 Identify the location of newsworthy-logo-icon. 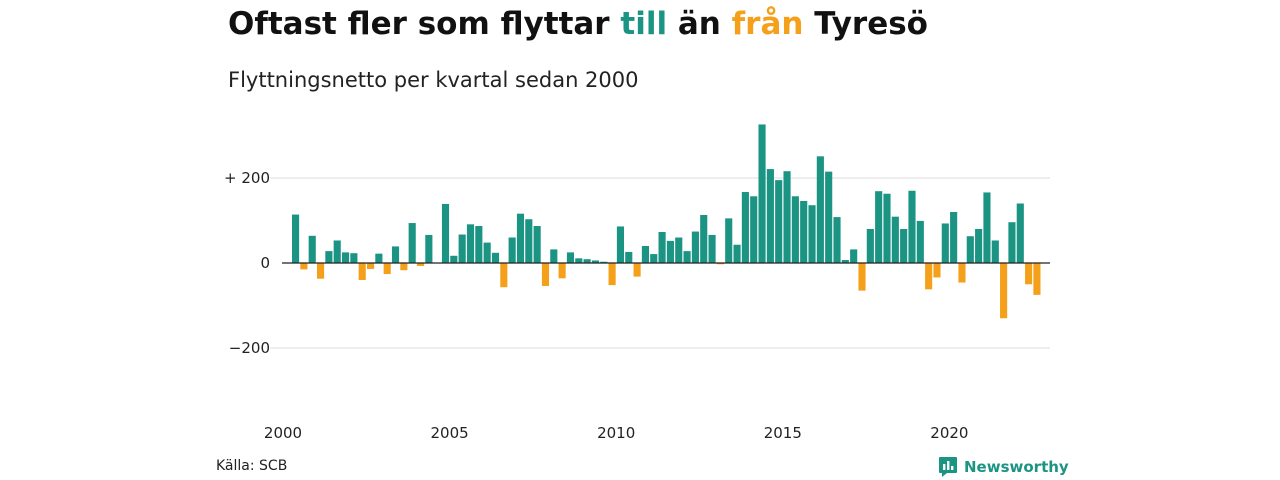
(948, 467).